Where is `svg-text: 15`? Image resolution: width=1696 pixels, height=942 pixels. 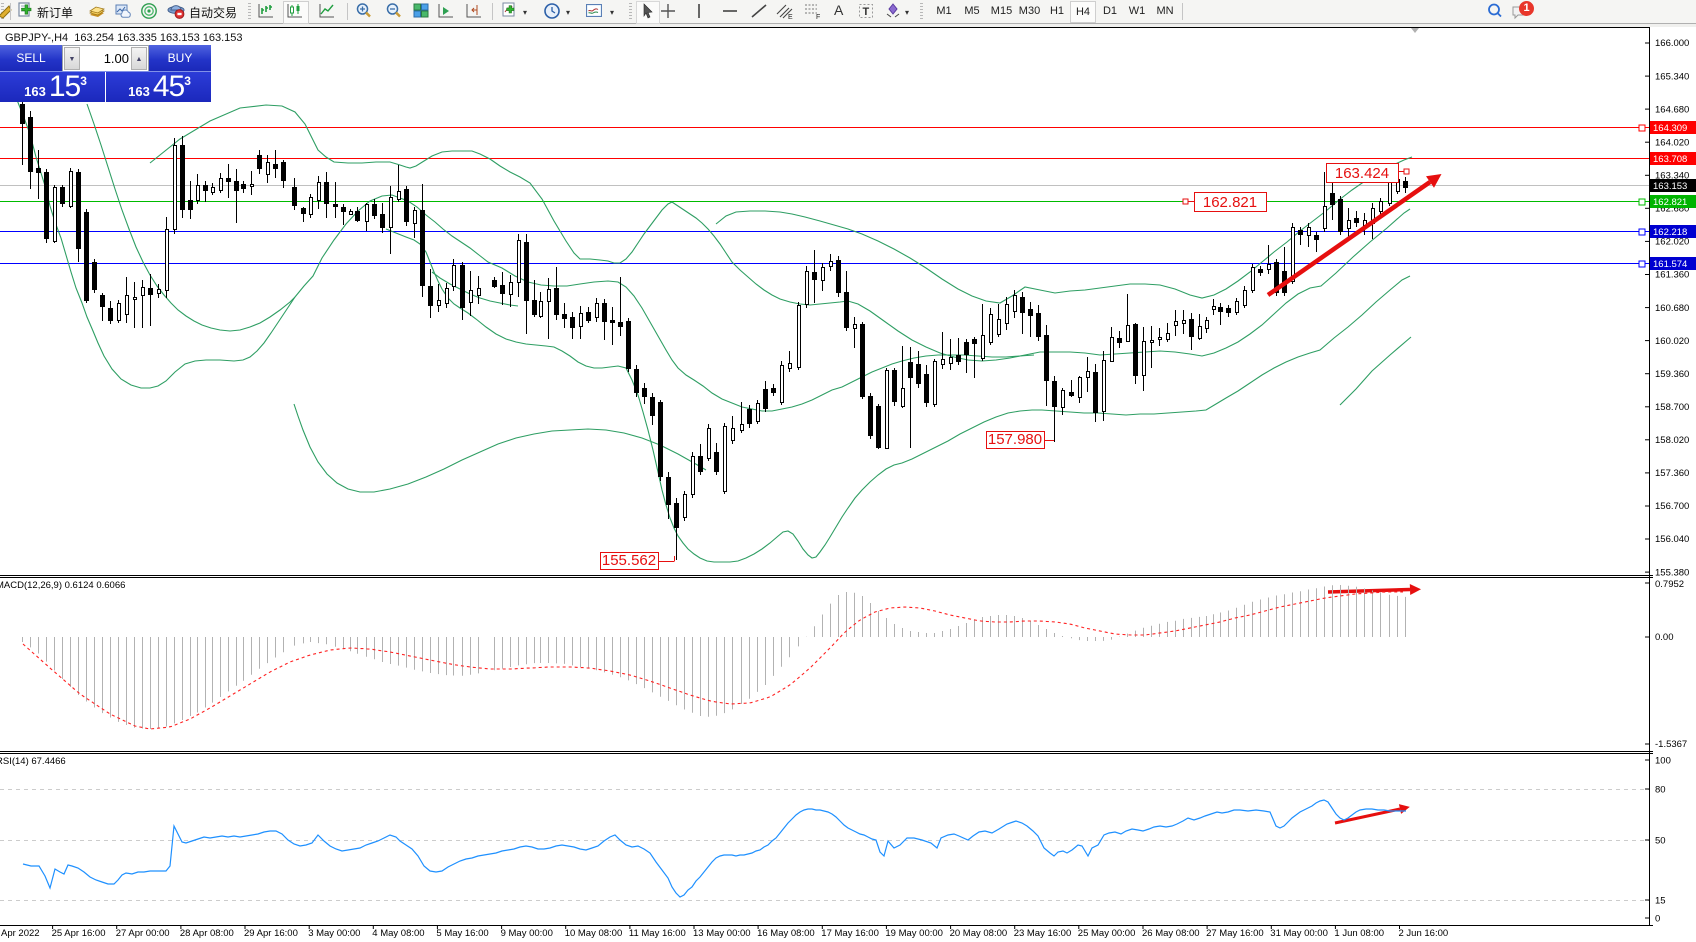
svg-text: 15 is located at coordinates (1660, 901).